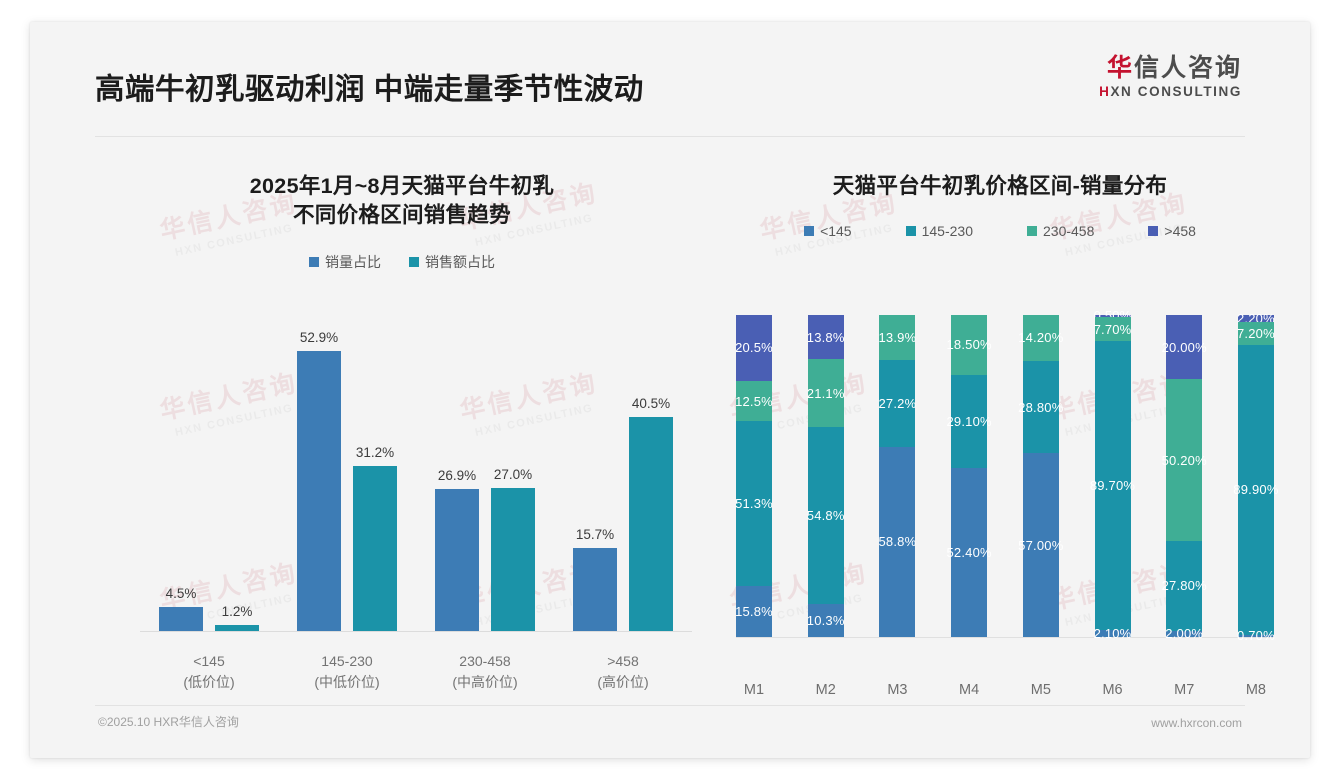  What do you see at coordinates (670, 136) in the screenshot?
I see `header-divider` at bounding box center [670, 136].